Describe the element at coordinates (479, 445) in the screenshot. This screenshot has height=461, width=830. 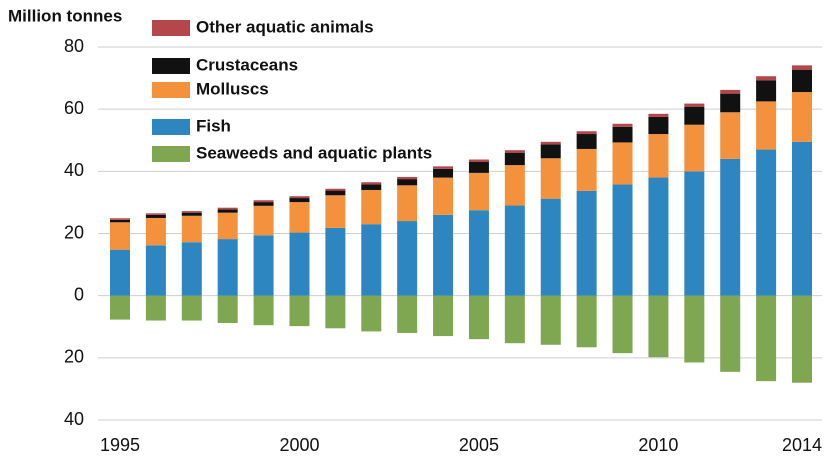
I see `x-tick-label: 2005` at that location.